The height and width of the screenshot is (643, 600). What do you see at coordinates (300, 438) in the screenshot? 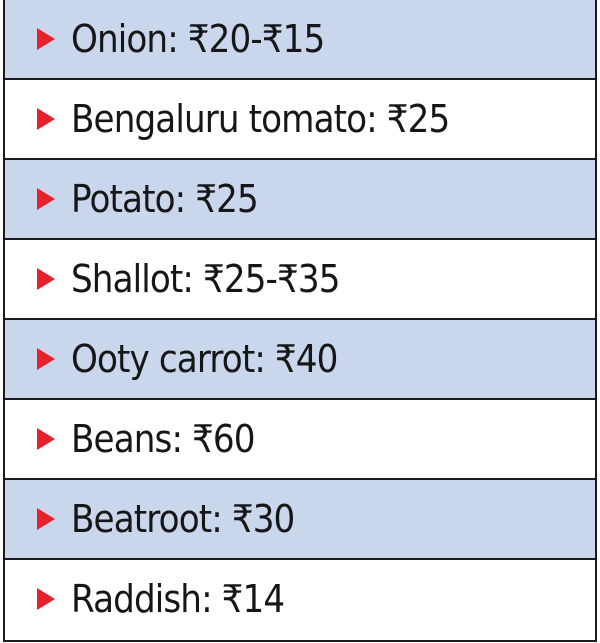
I see `list-item-beans: Beans: ₹60` at bounding box center [300, 438].